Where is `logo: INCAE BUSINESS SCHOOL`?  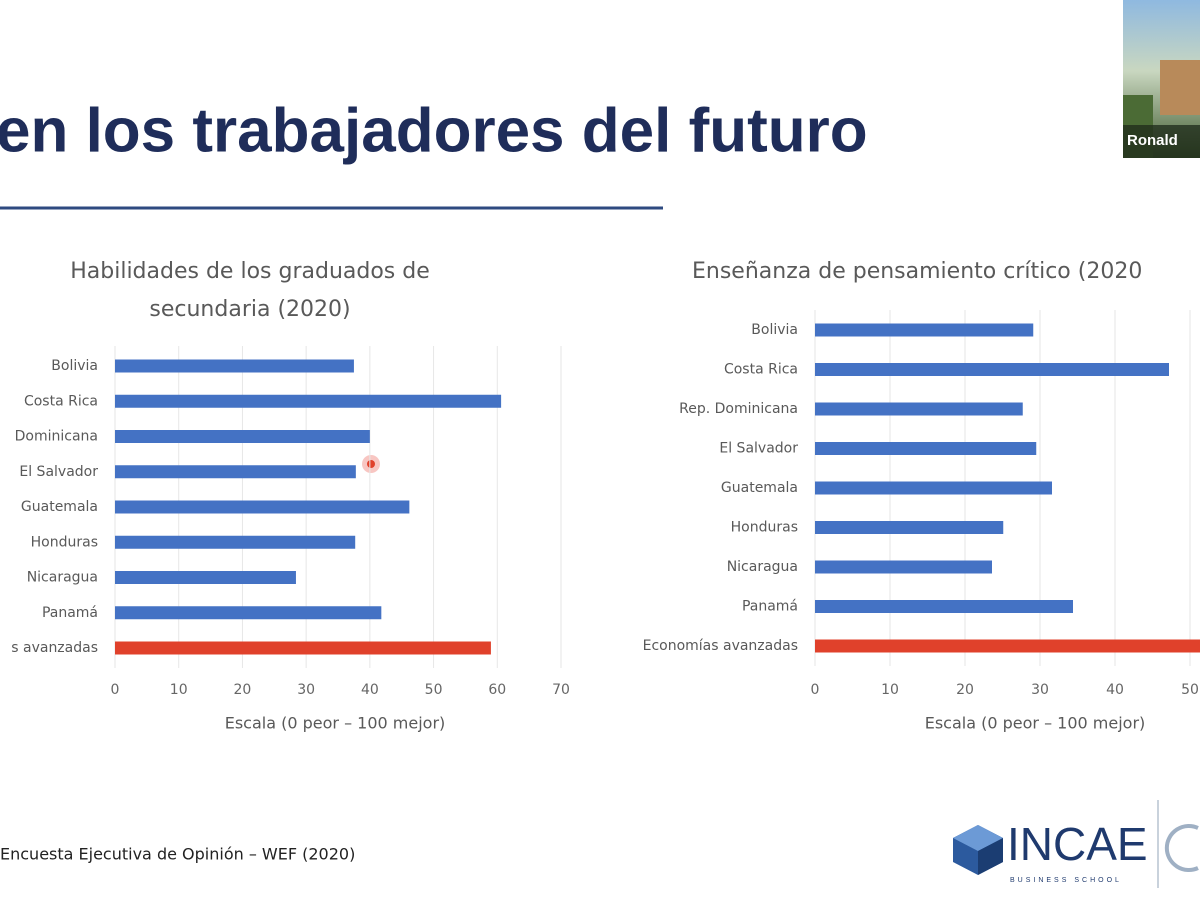 logo: INCAE BUSINESS SCHOOL is located at coordinates (1076, 844).